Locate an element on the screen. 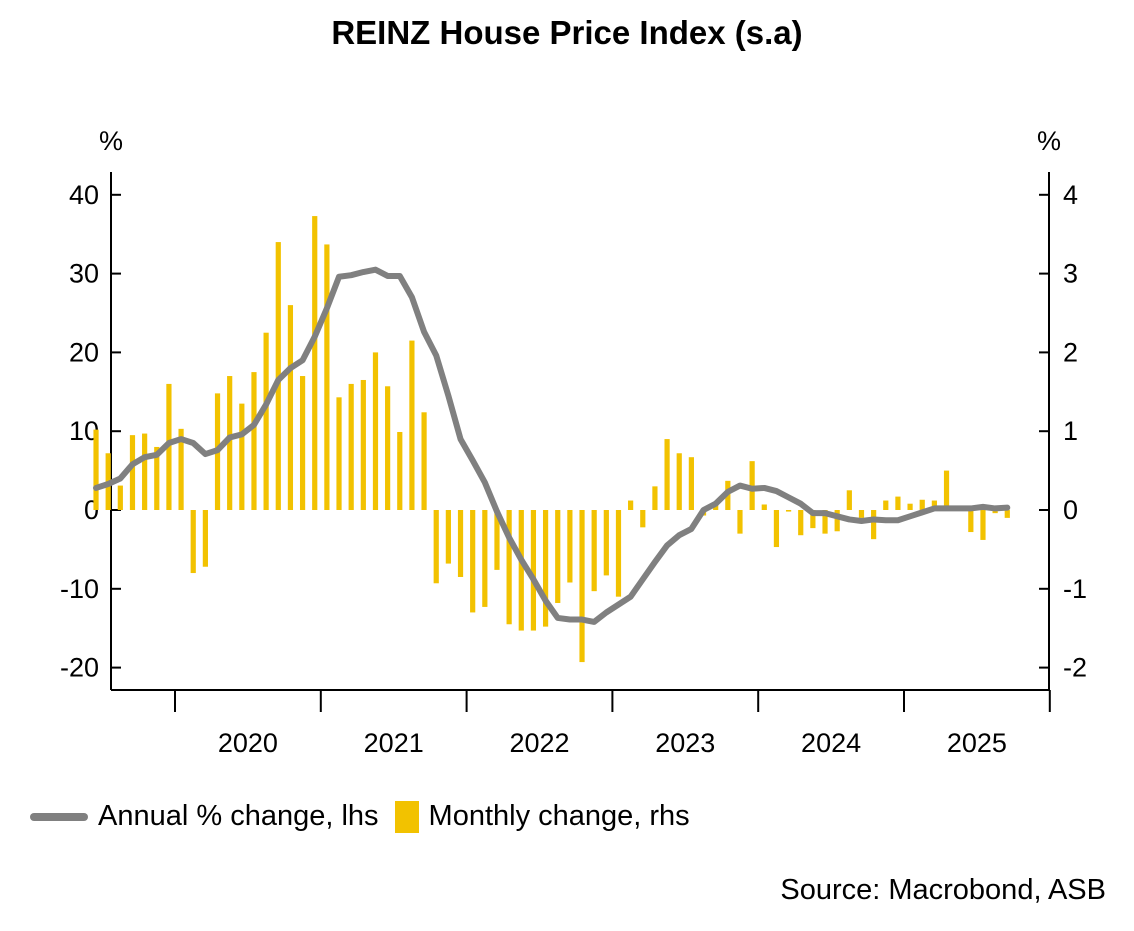 This screenshot has height=931, width=1134. left-tick-label: 20 is located at coordinates (84, 352).